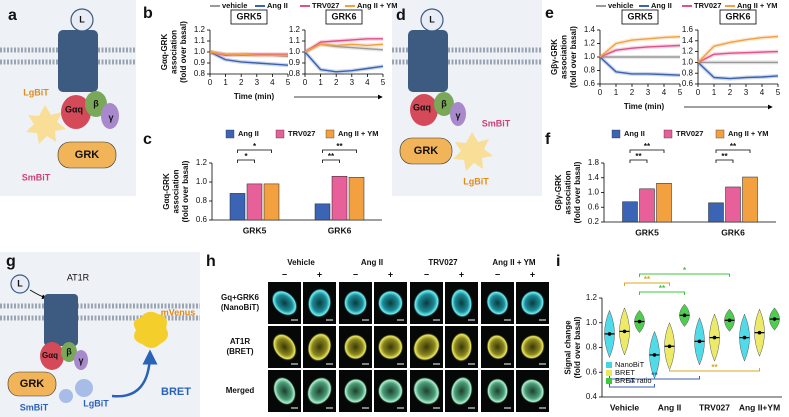 This screenshot has height=417, width=789. What do you see at coordinates (147, 139) in the screenshot?
I see `panel-letter: c` at bounding box center [147, 139].